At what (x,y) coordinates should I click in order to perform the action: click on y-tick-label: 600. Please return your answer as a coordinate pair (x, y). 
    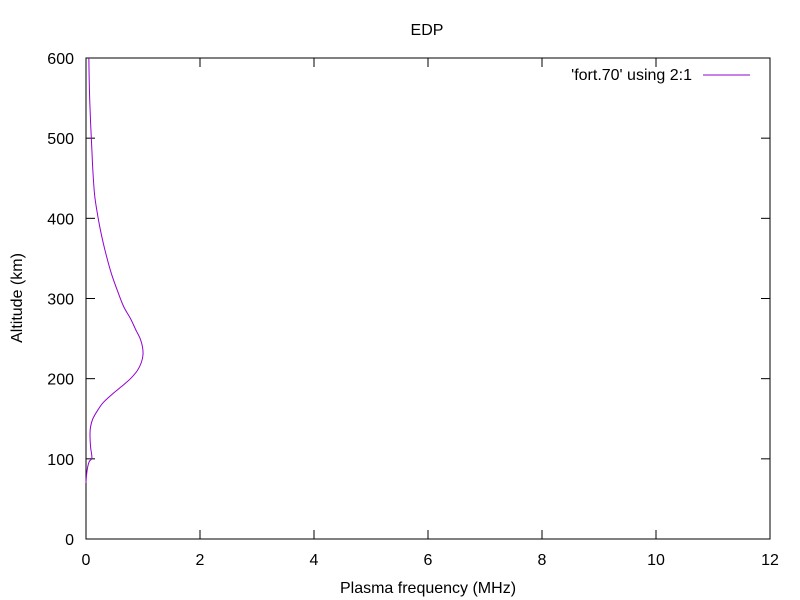
    Looking at the image, I should click on (60, 59).